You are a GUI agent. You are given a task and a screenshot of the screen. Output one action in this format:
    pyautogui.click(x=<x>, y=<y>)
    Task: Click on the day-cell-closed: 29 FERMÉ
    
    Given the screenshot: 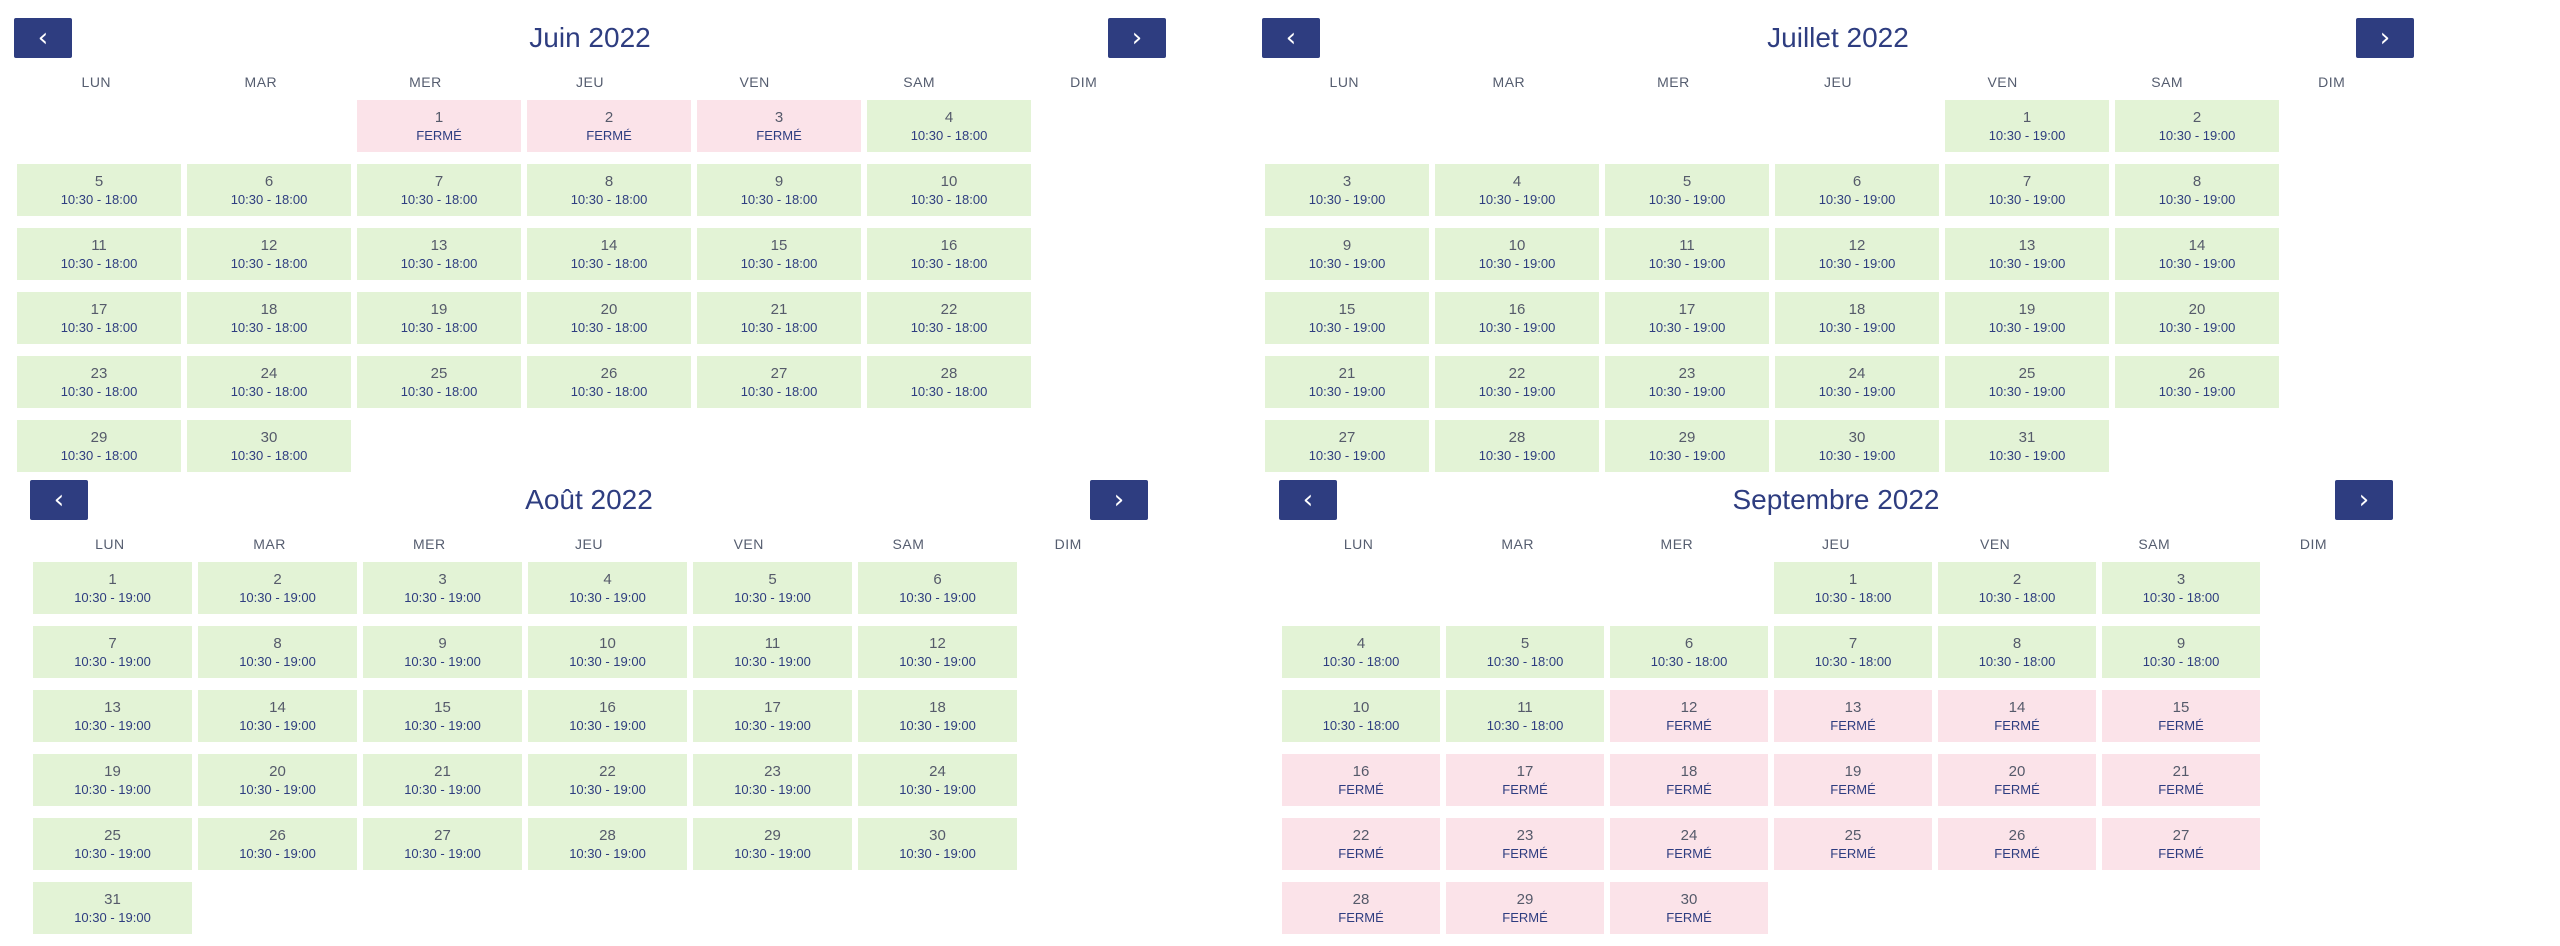 What is the action you would take?
    pyautogui.click(x=1525, y=908)
    